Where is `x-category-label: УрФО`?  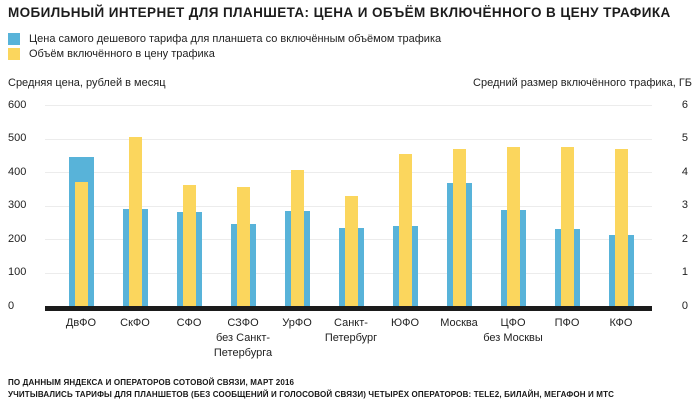
x-category-label: УрФО is located at coordinates (297, 323).